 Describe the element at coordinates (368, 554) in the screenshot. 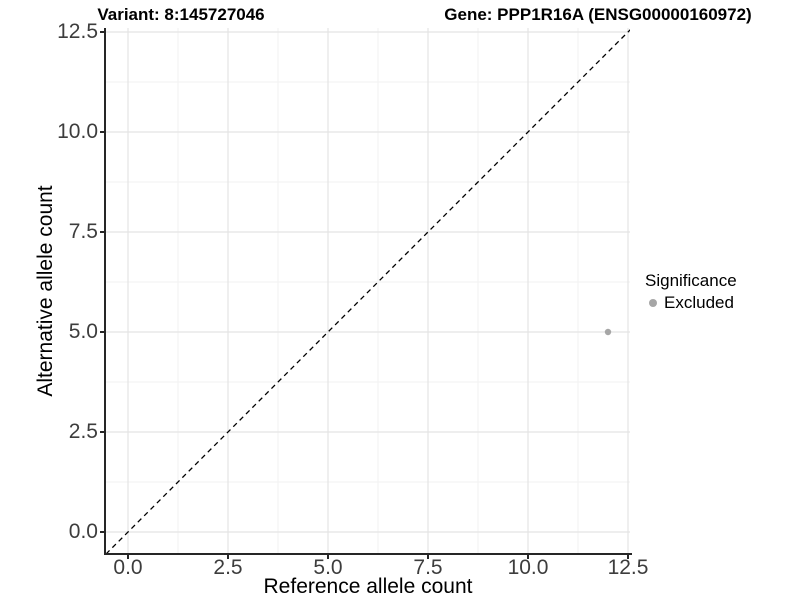

I see `x-axis-line` at that location.